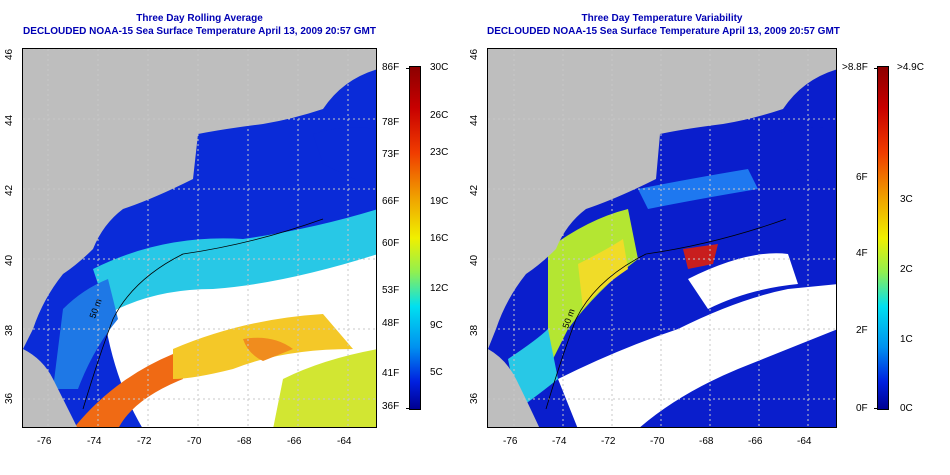 The width and height of the screenshot is (950, 475). What do you see at coordinates (755, 441) in the screenshot?
I see `right-lon-tick: -66` at bounding box center [755, 441].